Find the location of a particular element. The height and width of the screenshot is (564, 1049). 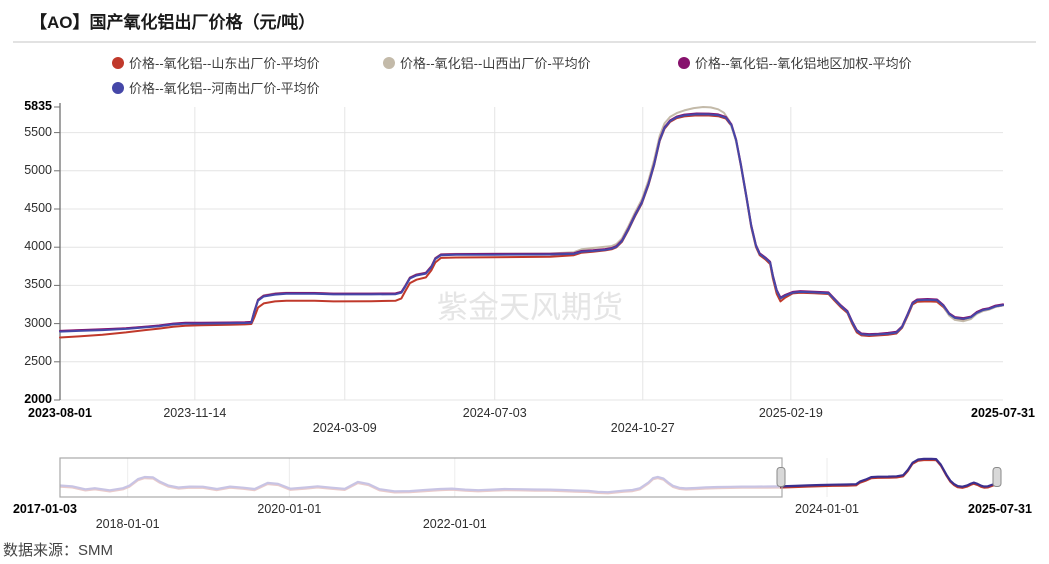

legend-item-label: 价格--氧化铝--山西出厂价-平均价 is located at coordinates (495, 63).